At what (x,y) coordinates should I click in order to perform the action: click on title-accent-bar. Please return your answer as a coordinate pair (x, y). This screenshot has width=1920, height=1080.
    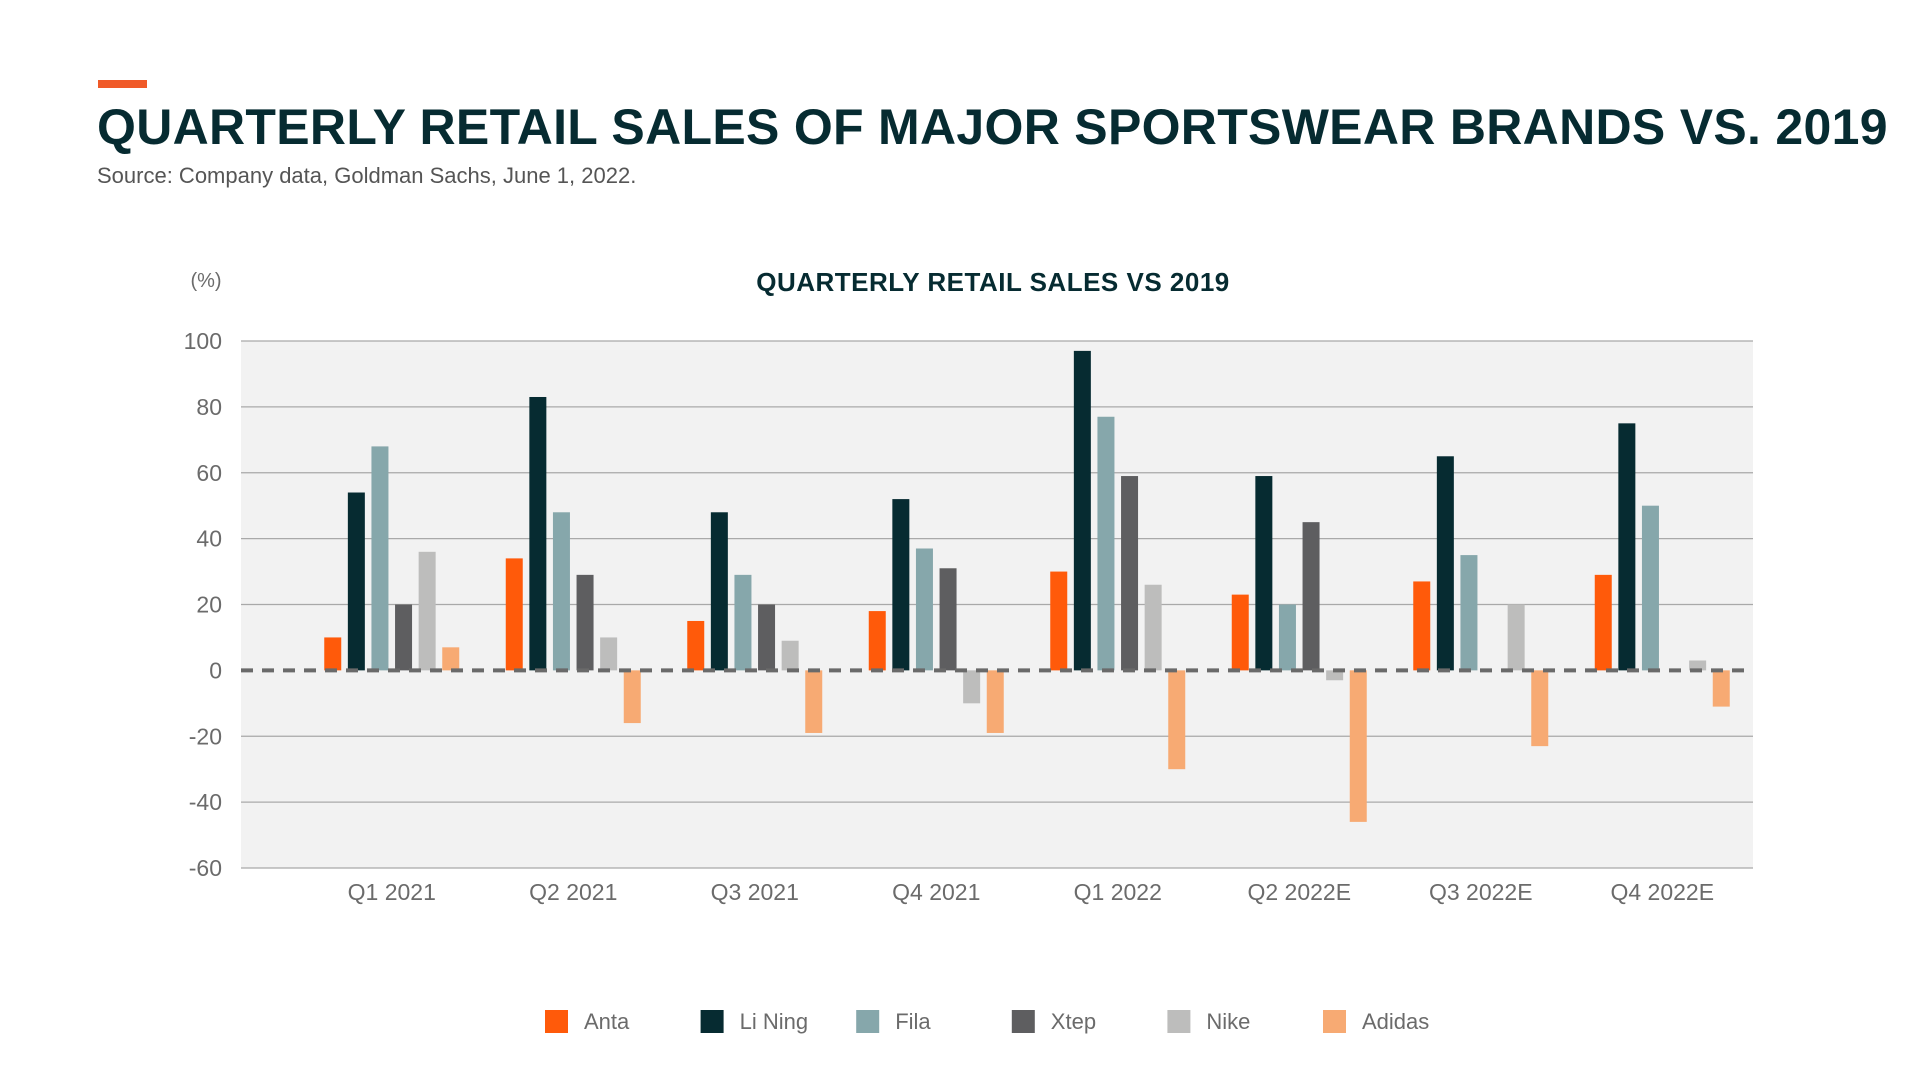
    Looking at the image, I should click on (122, 84).